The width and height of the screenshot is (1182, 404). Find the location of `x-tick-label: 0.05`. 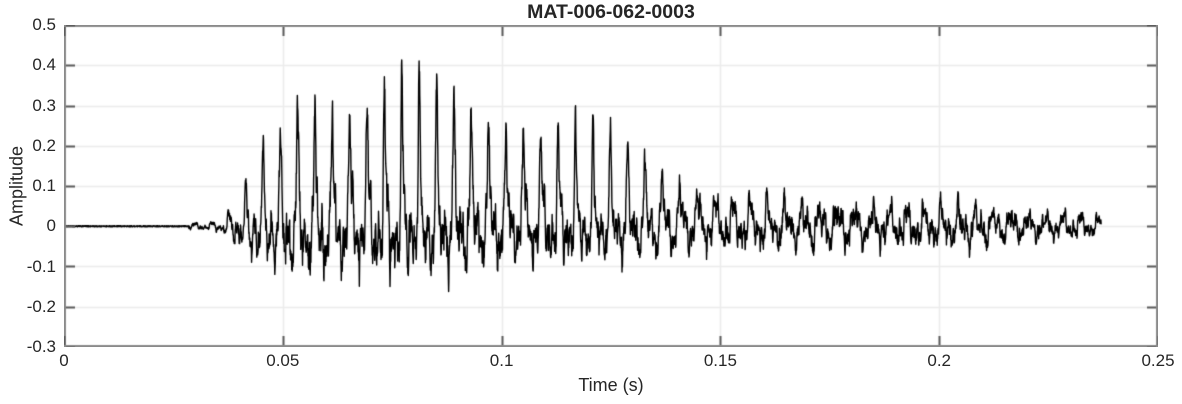

x-tick-label: 0.05 is located at coordinates (283, 360).